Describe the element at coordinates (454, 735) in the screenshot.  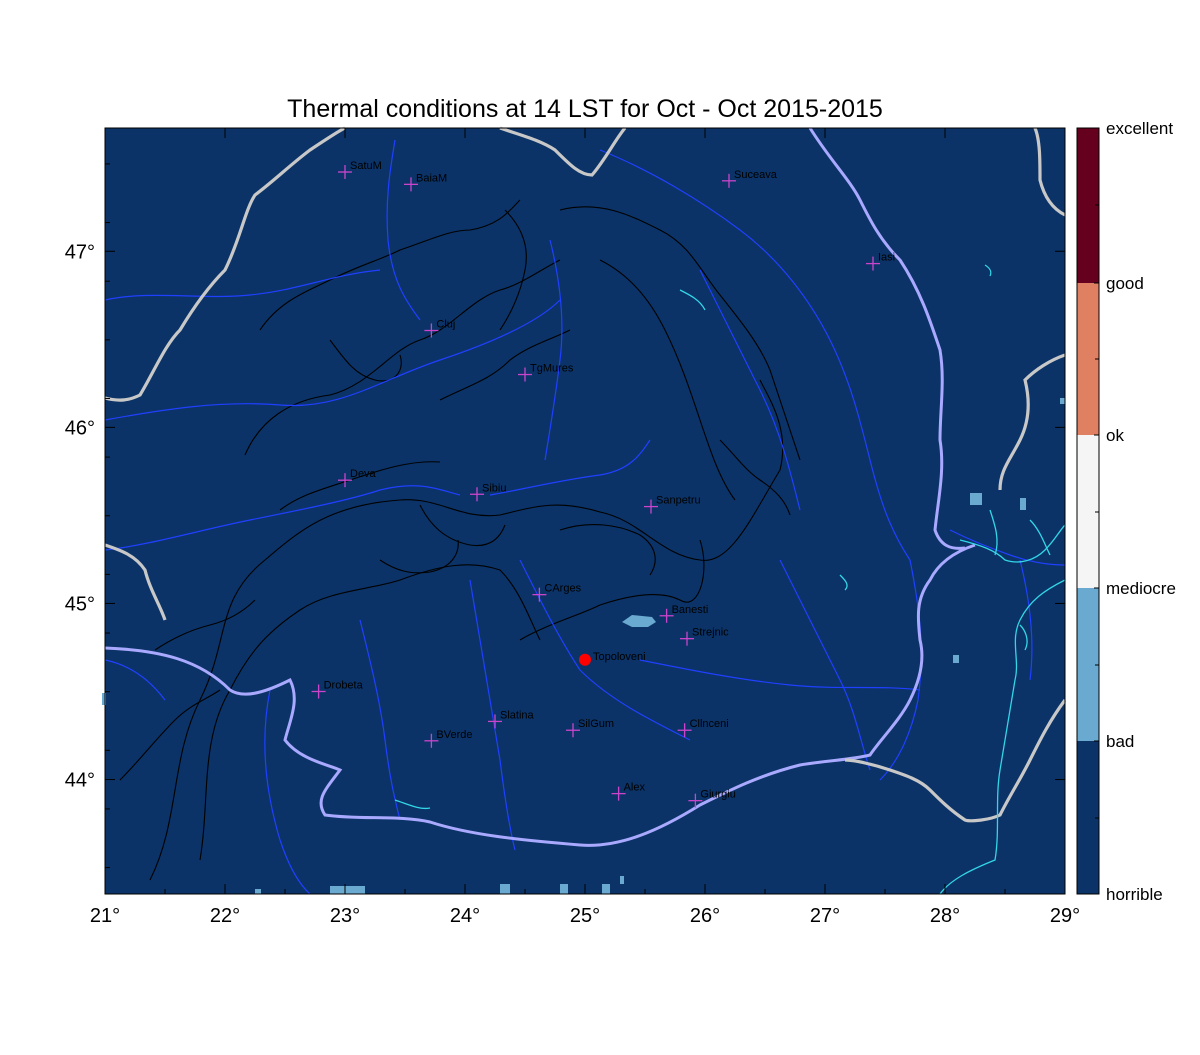
I see `city-label: BVerde` at that location.